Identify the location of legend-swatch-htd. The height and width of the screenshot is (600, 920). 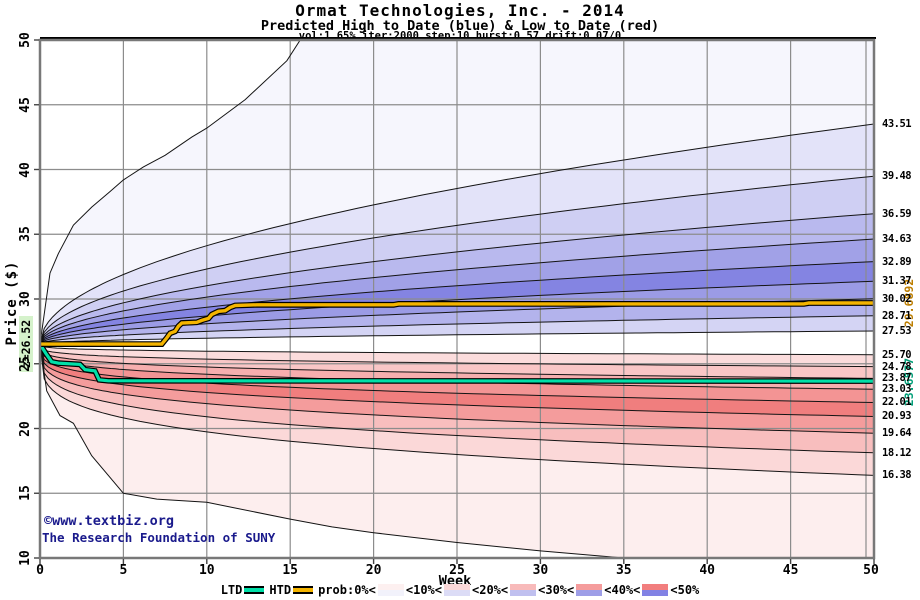
(303, 590).